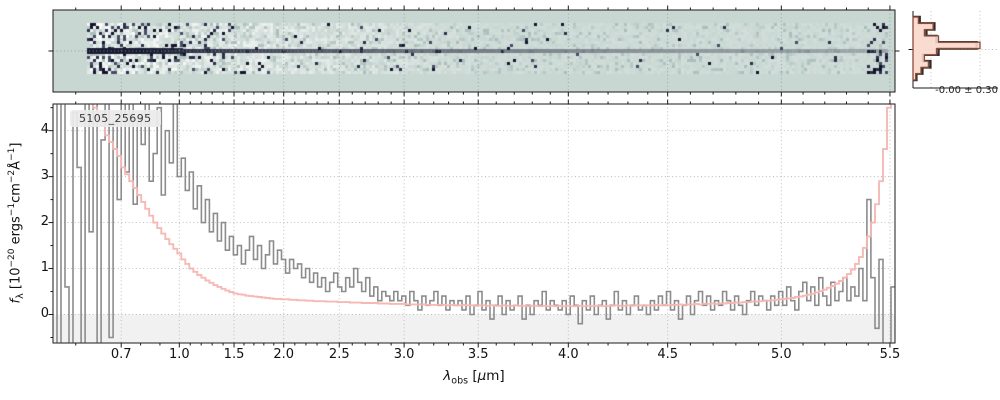  I want to click on xlabel-mu: μ, so click(482, 376).